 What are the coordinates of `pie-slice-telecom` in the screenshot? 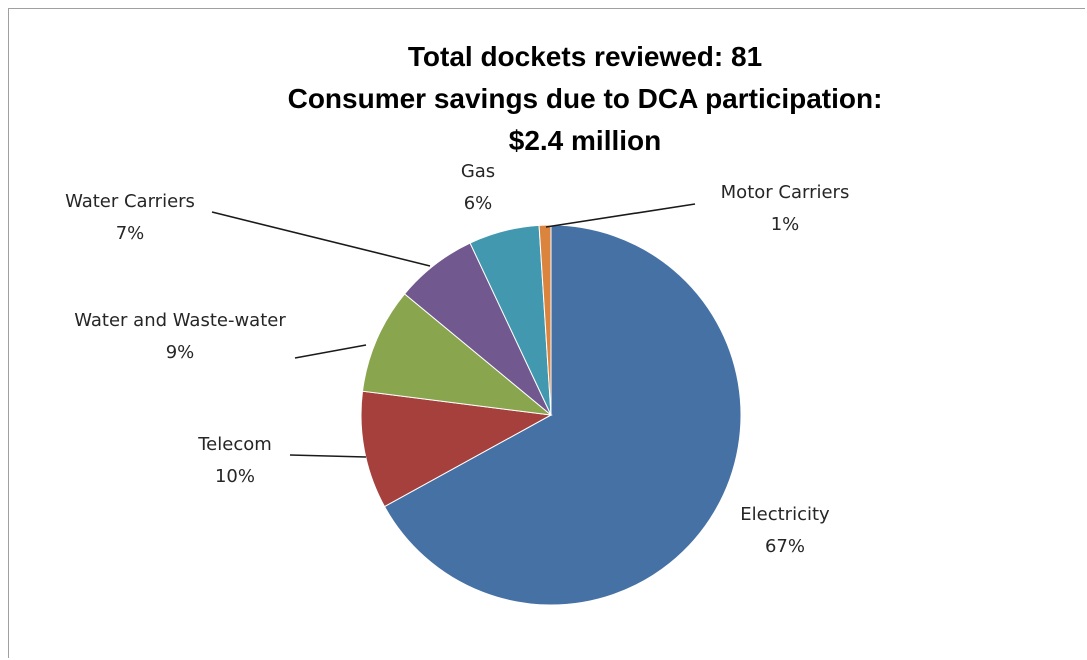 It's located at (456, 449).